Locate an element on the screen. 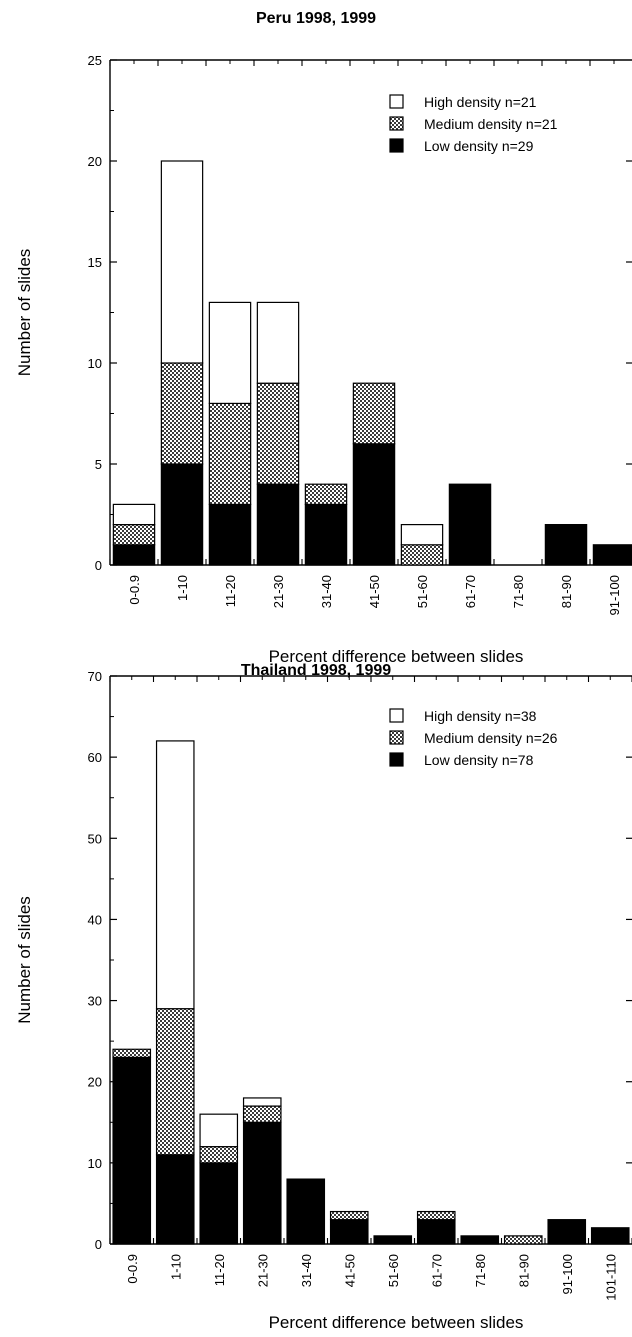 The width and height of the screenshot is (632, 1337). legend-label: High density n=21 is located at coordinates (480, 102).